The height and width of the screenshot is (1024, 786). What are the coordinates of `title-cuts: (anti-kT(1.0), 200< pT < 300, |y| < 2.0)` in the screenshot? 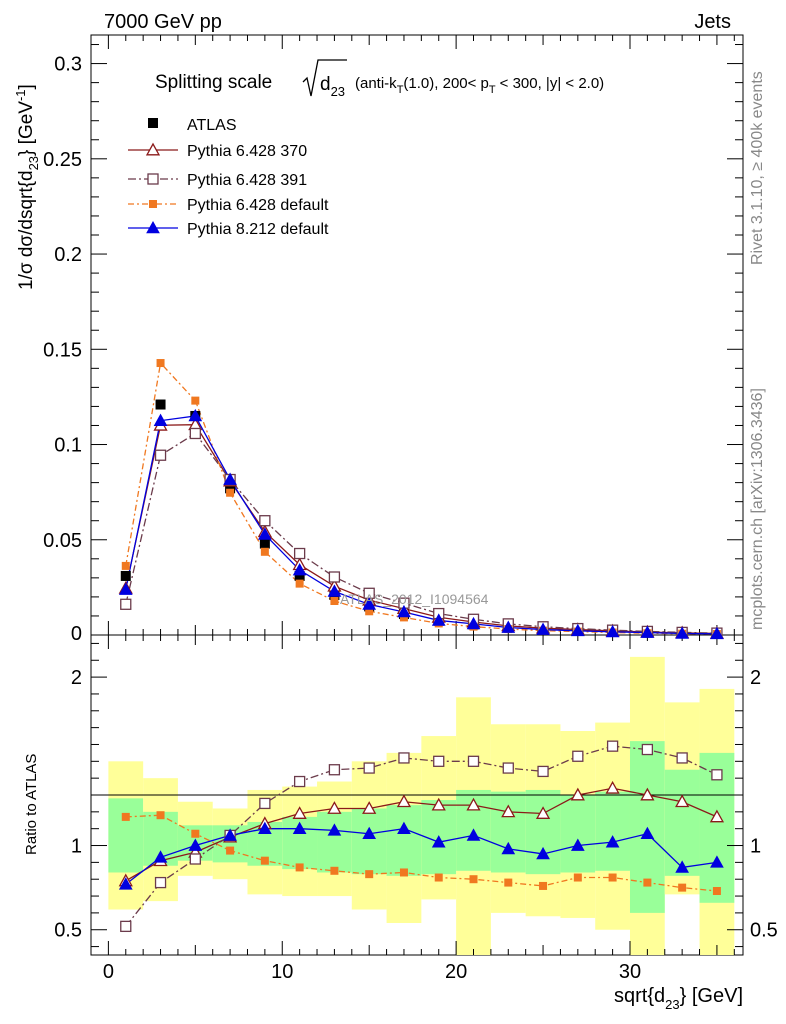 It's located at (479, 85).